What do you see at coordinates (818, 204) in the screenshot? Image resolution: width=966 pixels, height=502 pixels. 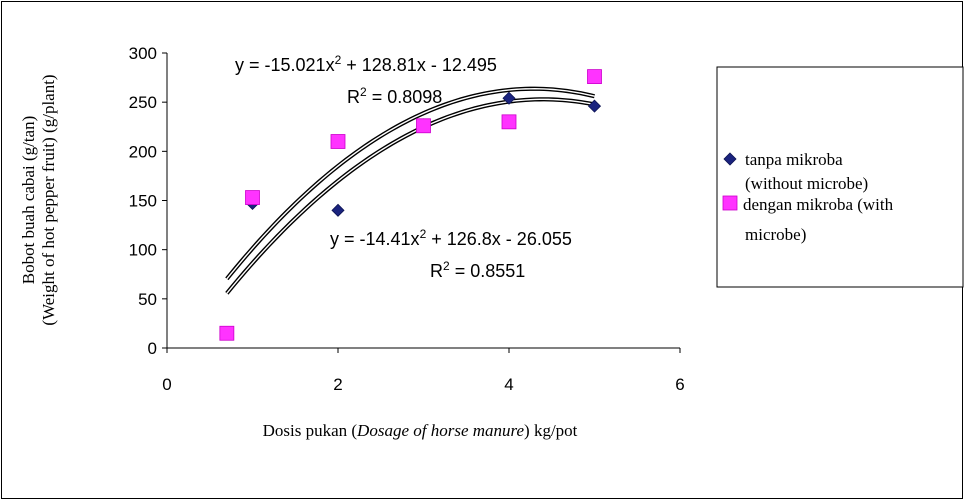 I see `legend-label-with-microbe-line1: dengan mikroba (with` at bounding box center [818, 204].